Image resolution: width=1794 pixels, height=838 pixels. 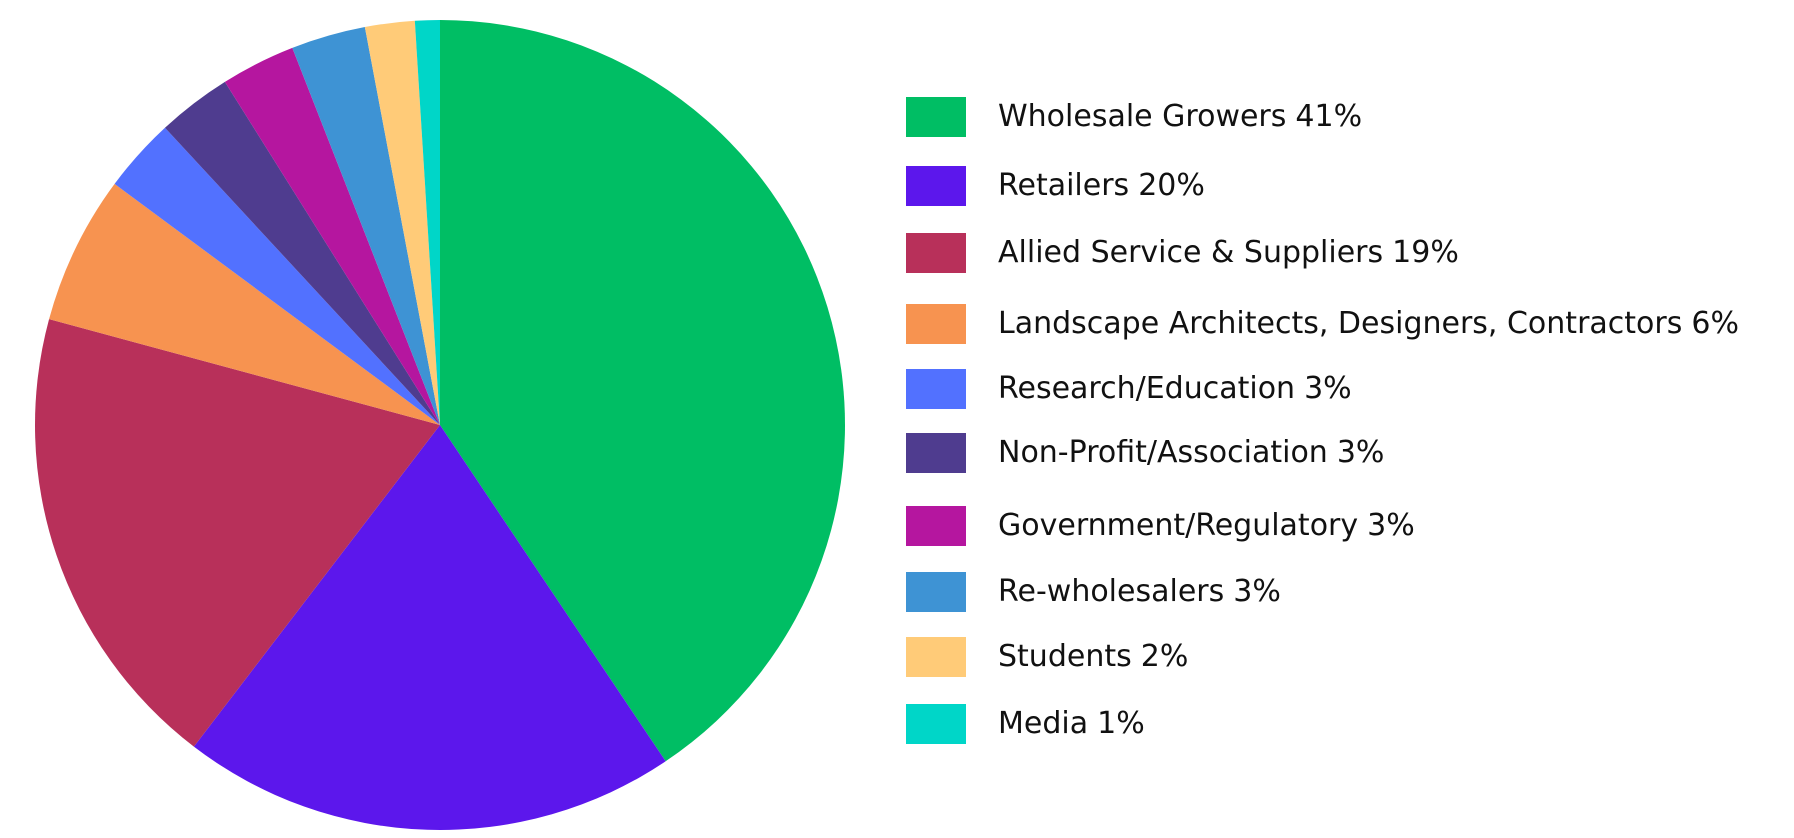 What do you see at coordinates (1111, 591) in the screenshot?
I see `legend-name: Re-wholesalers` at bounding box center [1111, 591].